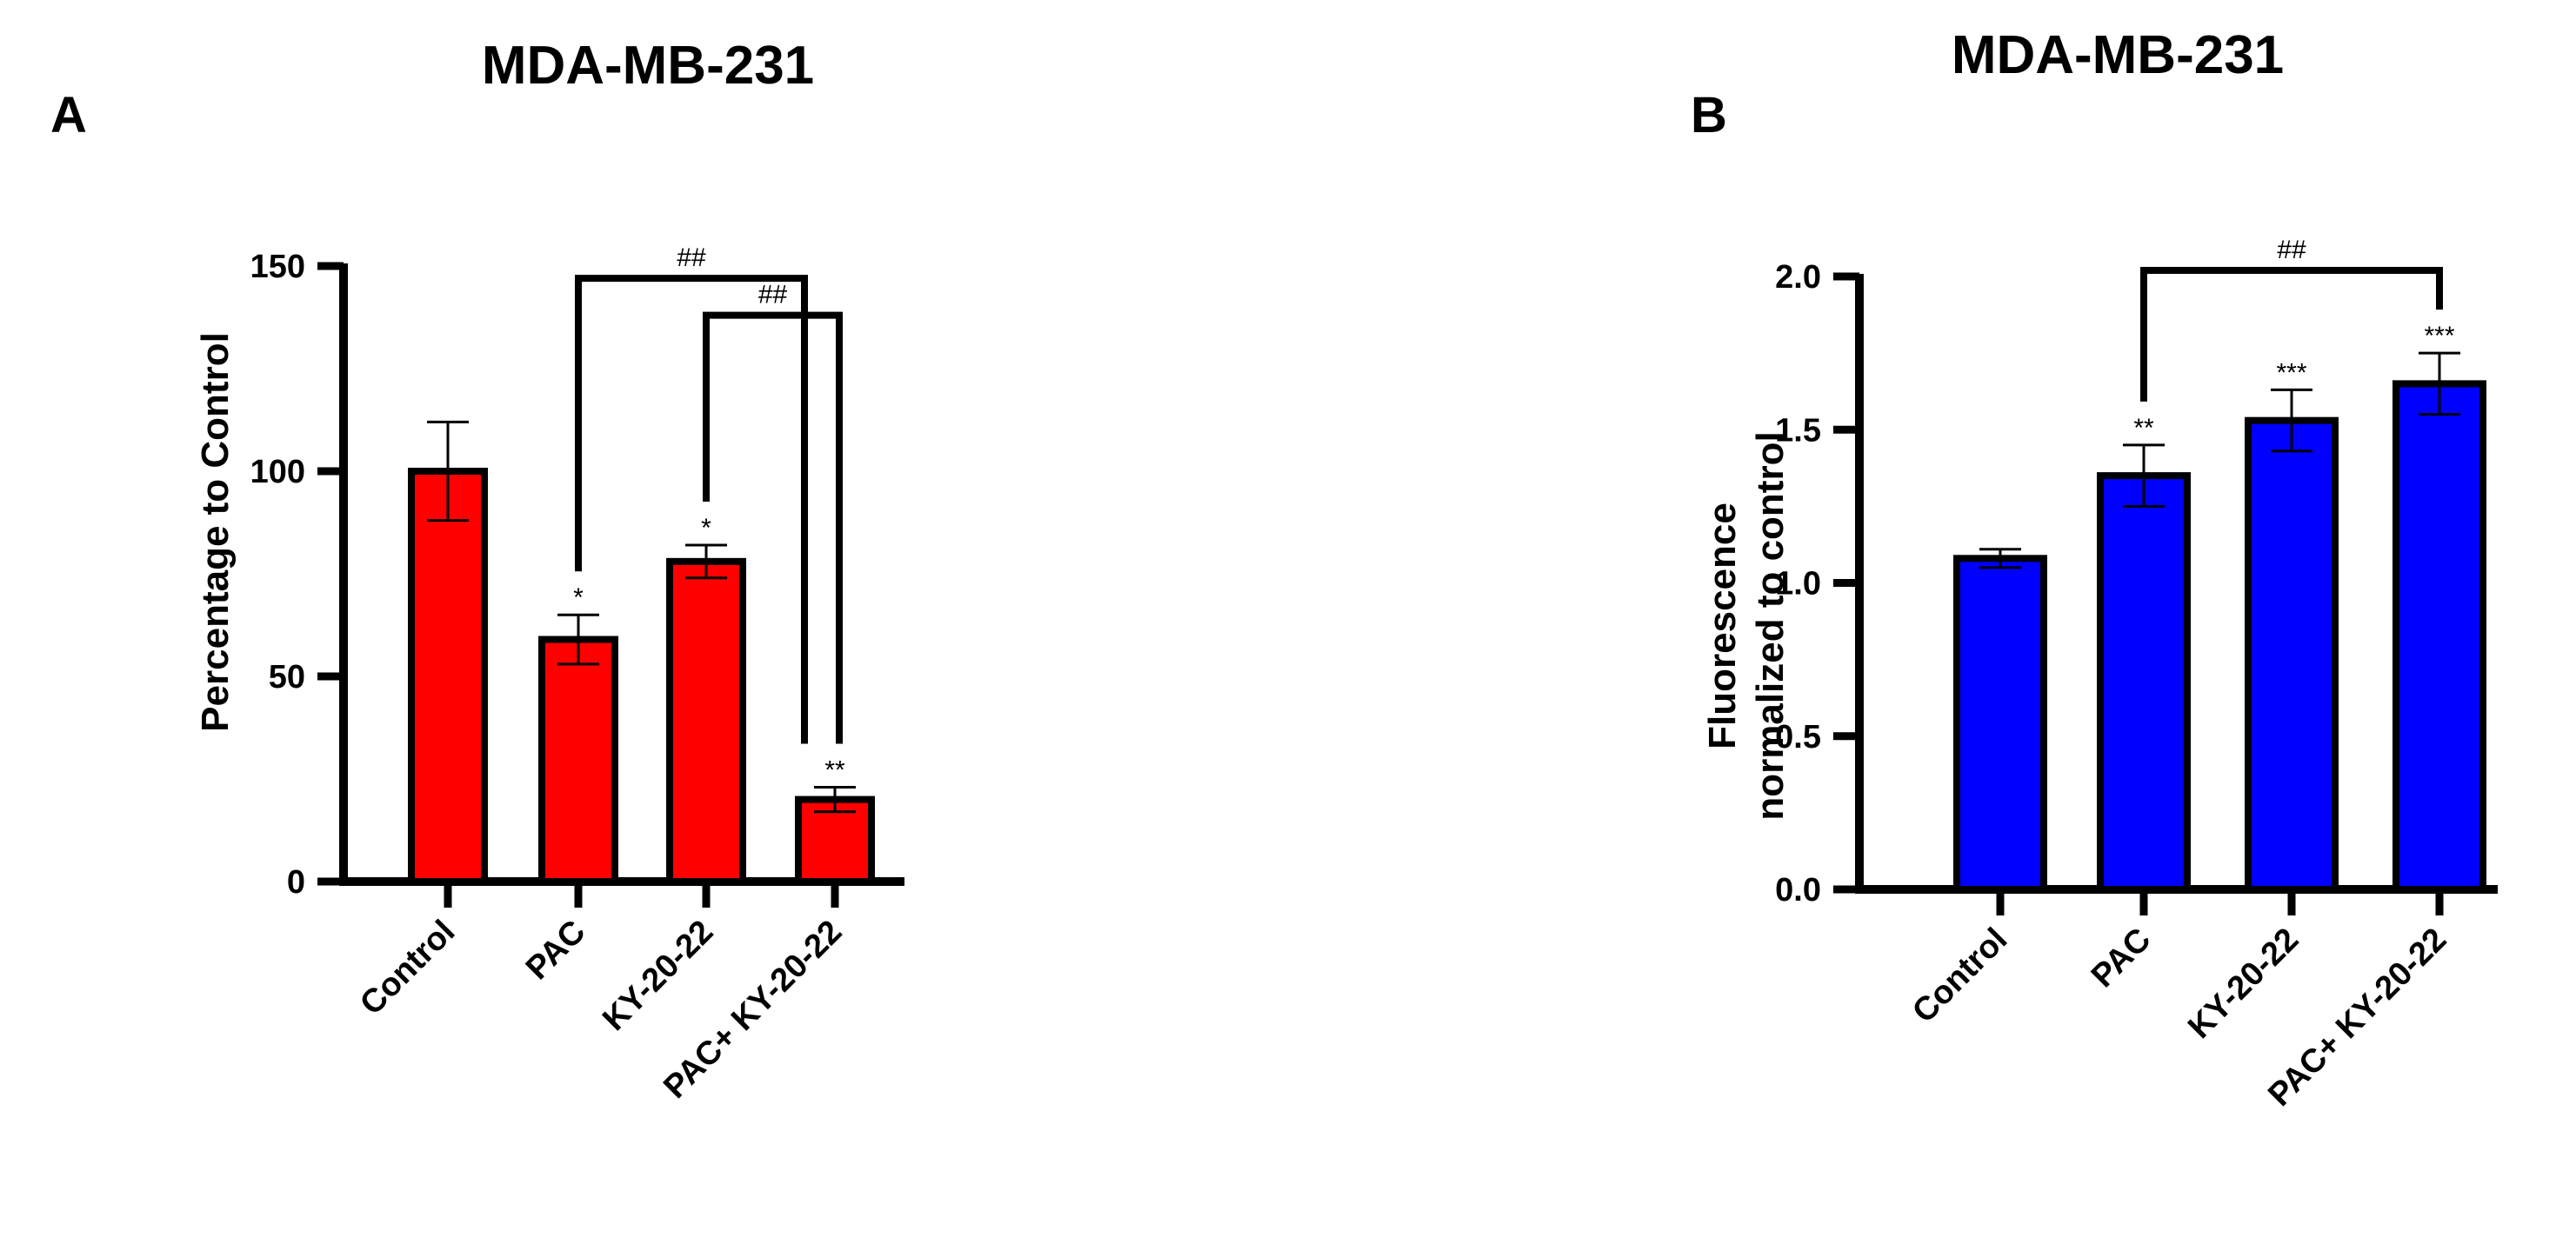  I want to click on panel-b-title: MDA-MB-231, so click(2118, 55).